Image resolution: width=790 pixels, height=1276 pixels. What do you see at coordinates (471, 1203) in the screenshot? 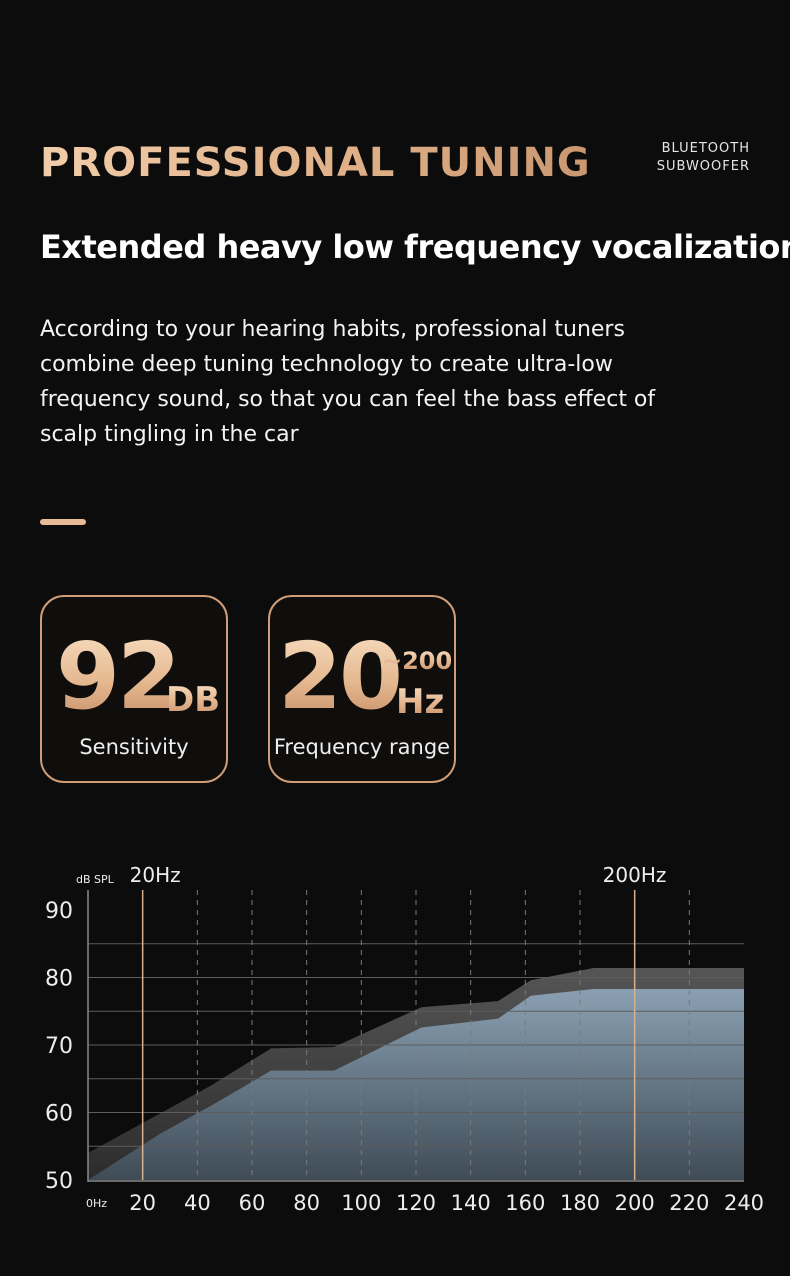
I see `x-tick-label: 140` at bounding box center [471, 1203].